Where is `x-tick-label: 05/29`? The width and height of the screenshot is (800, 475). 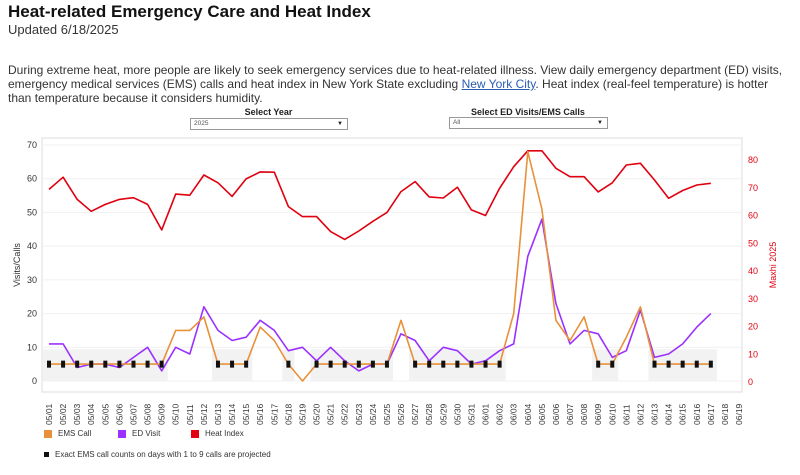
x-tick-label: 05/29 is located at coordinates (443, 414).